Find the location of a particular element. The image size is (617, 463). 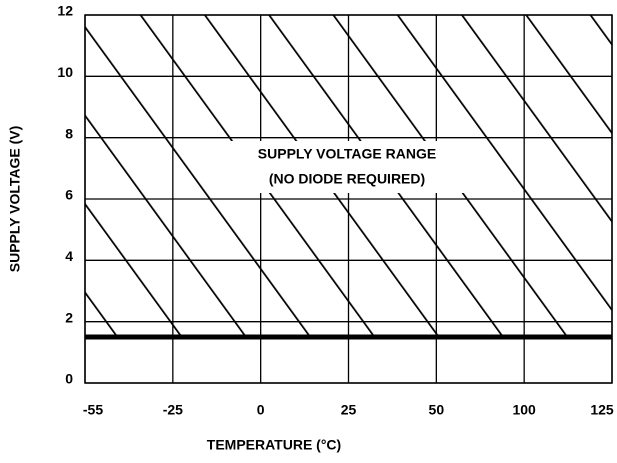

x-tick-label: 125 is located at coordinates (602, 410).